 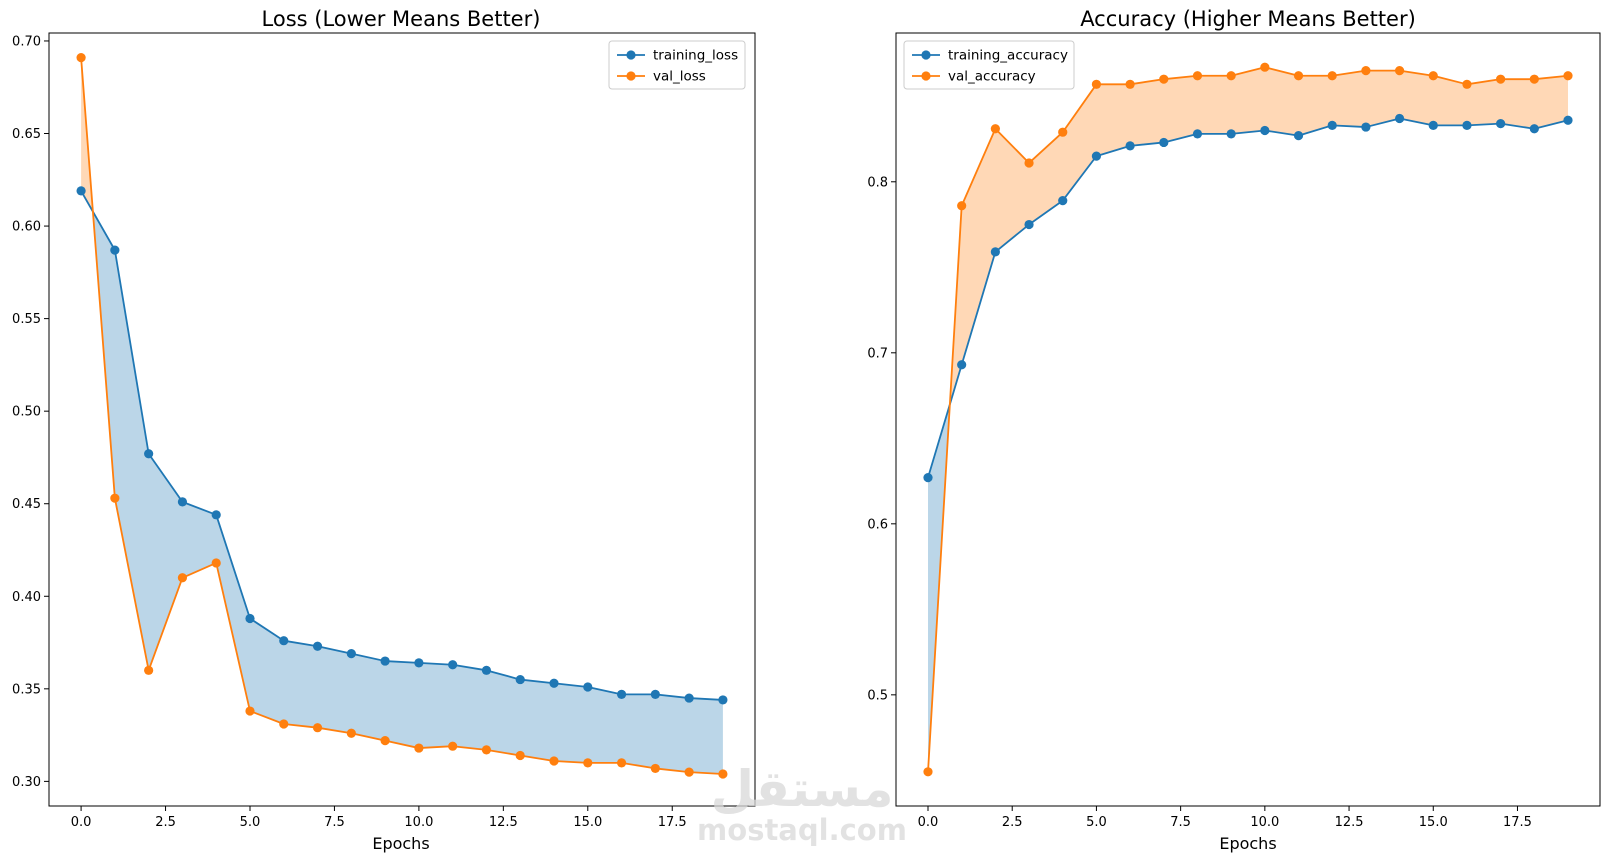 I want to click on accuracy-legend: training_accuracy val_accuracy, so click(x=989, y=65).